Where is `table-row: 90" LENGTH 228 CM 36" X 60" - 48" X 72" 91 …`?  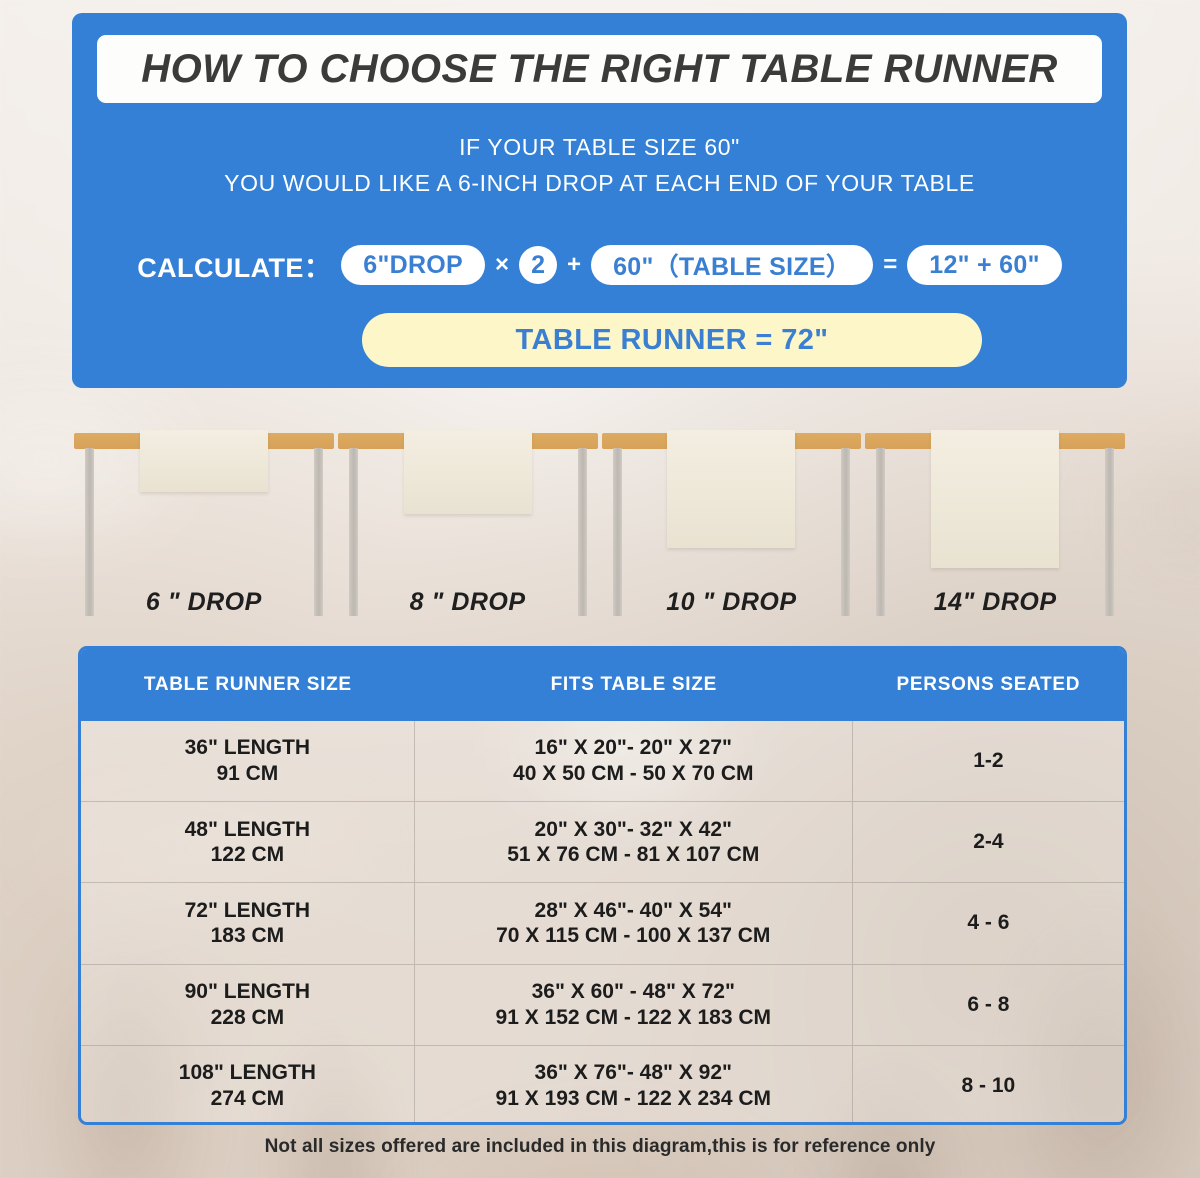
table-row: 90" LENGTH 228 CM 36" X 60" - 48" X 72" 91 … is located at coordinates (602, 1005).